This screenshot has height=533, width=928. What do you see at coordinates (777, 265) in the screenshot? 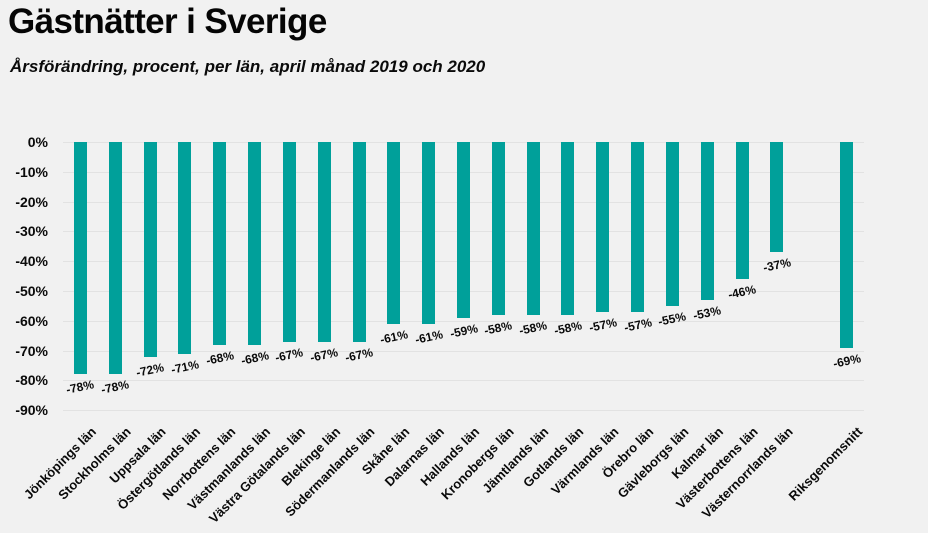
I see `bar-value-label: -37%` at bounding box center [777, 265].